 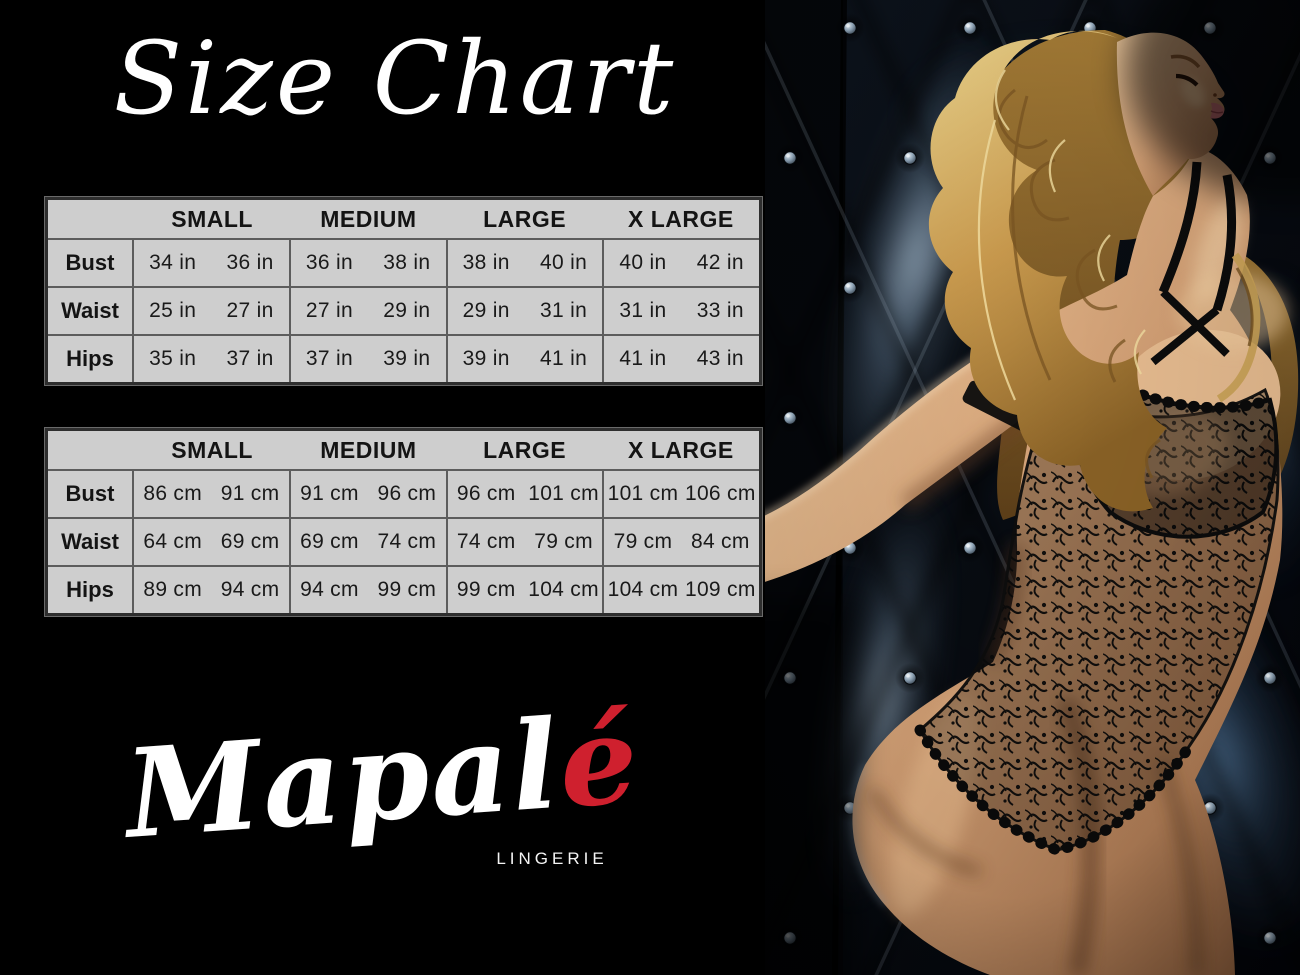 I want to click on measurement-cell: 69 cm 74 cm, so click(x=369, y=542).